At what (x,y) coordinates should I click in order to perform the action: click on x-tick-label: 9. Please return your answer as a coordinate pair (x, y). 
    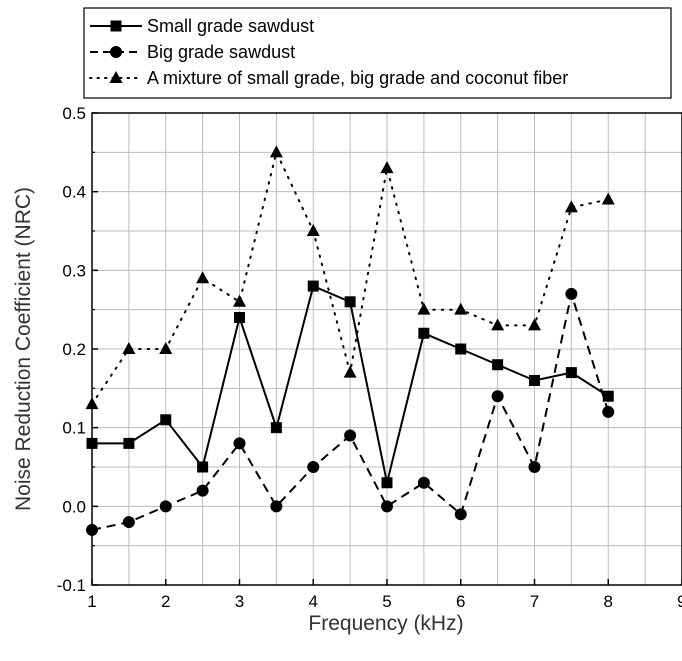
    Looking at the image, I should click on (679, 601).